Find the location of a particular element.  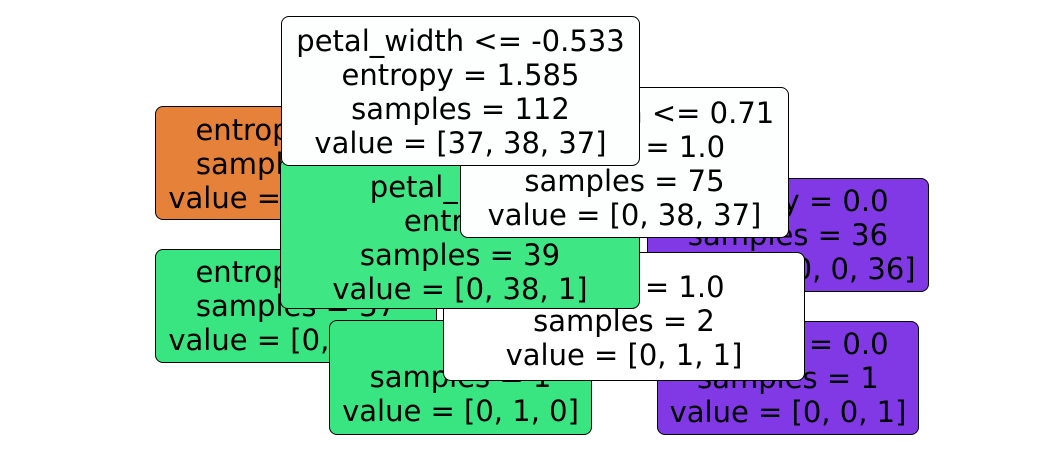

node-value: value = [37, 38, 37] is located at coordinates (460, 143).